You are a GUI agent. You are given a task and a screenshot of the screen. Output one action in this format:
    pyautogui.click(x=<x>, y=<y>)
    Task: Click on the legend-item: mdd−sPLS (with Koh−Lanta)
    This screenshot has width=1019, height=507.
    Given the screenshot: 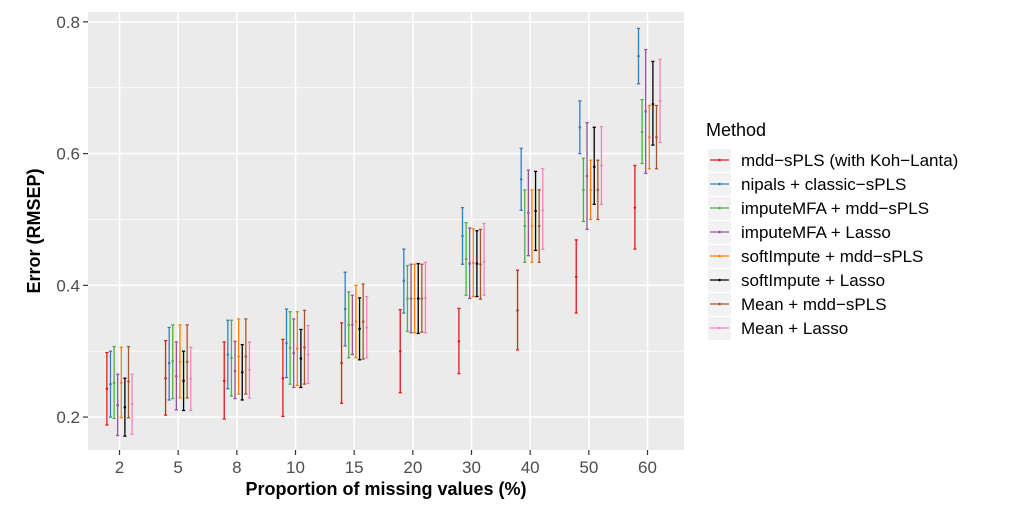 What is the action you would take?
    pyautogui.click(x=833, y=160)
    